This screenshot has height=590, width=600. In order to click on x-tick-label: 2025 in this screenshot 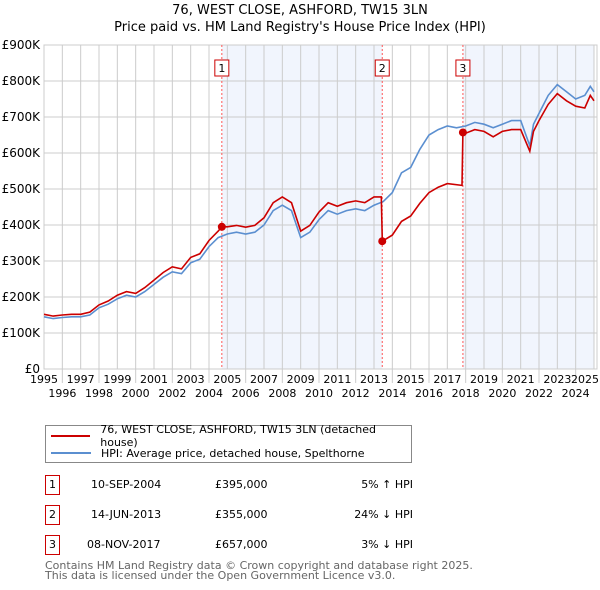, I will do `click(585, 379)`.